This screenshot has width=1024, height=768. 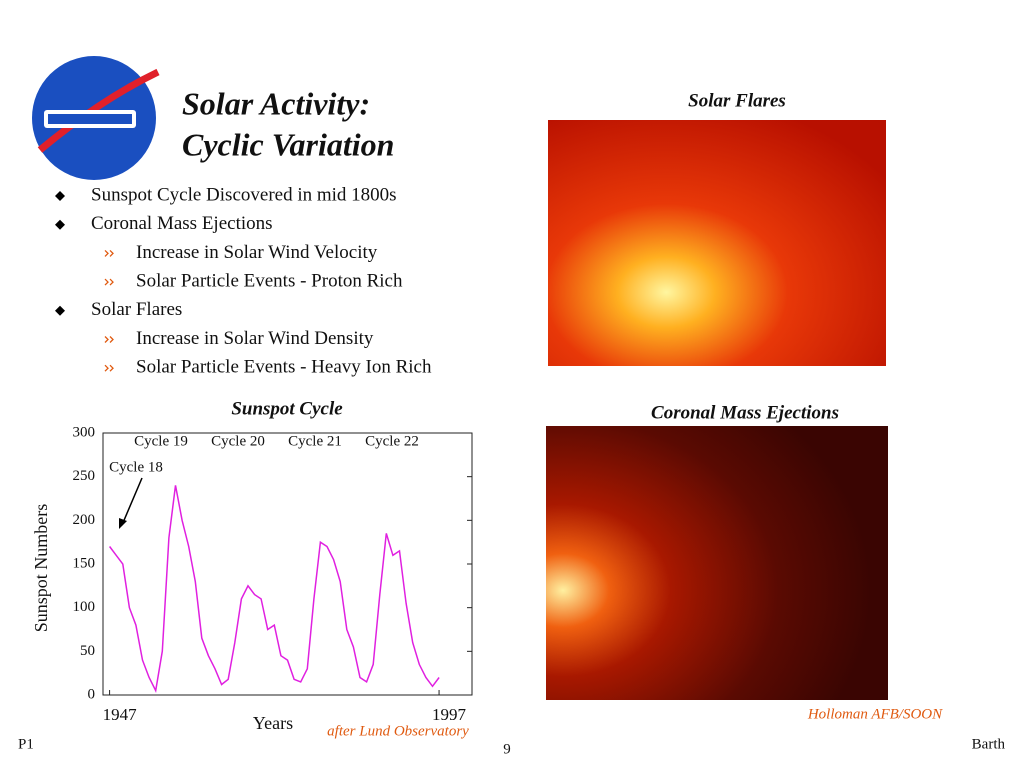 What do you see at coordinates (238, 441) in the screenshot?
I see `cycle-annotation: Cycle 20` at bounding box center [238, 441].